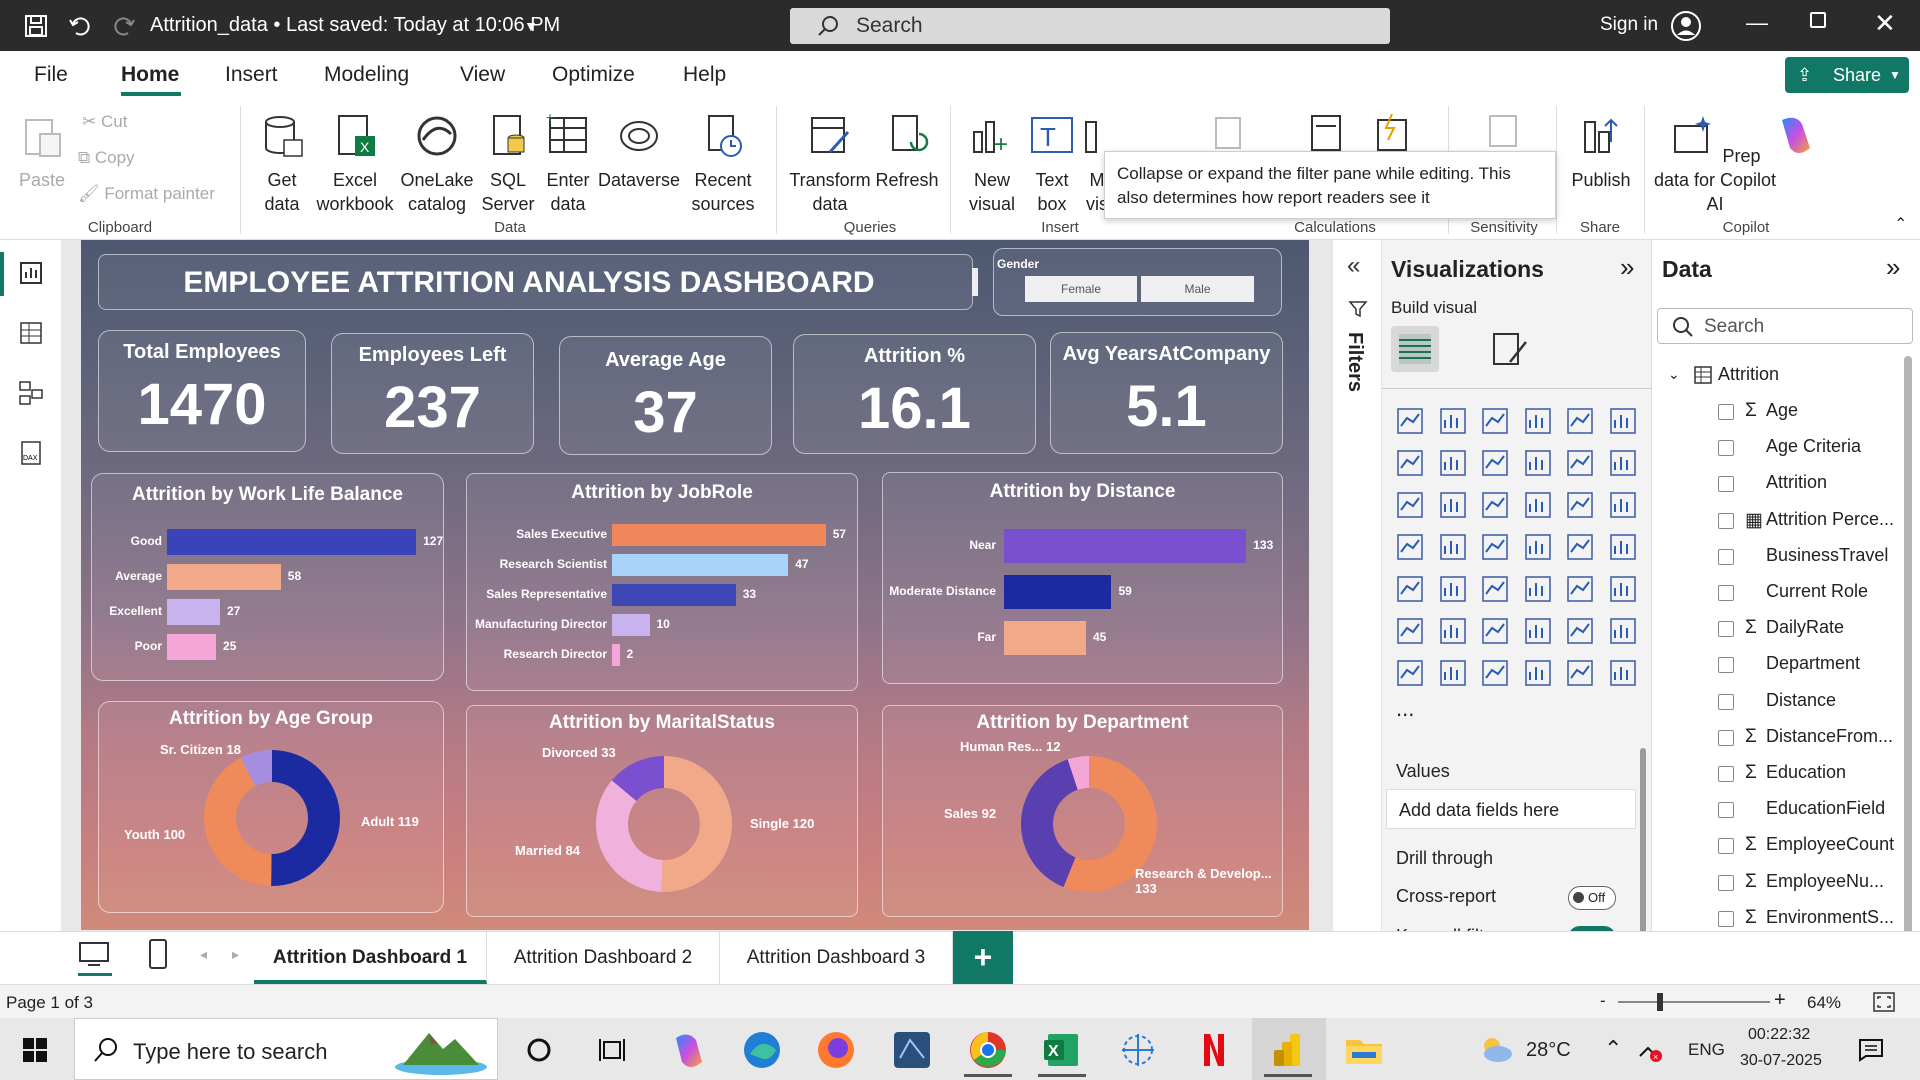 The image size is (1920, 1080). Describe the element at coordinates (1603, 1000) in the screenshot. I see `zoom-out-button: -` at that location.